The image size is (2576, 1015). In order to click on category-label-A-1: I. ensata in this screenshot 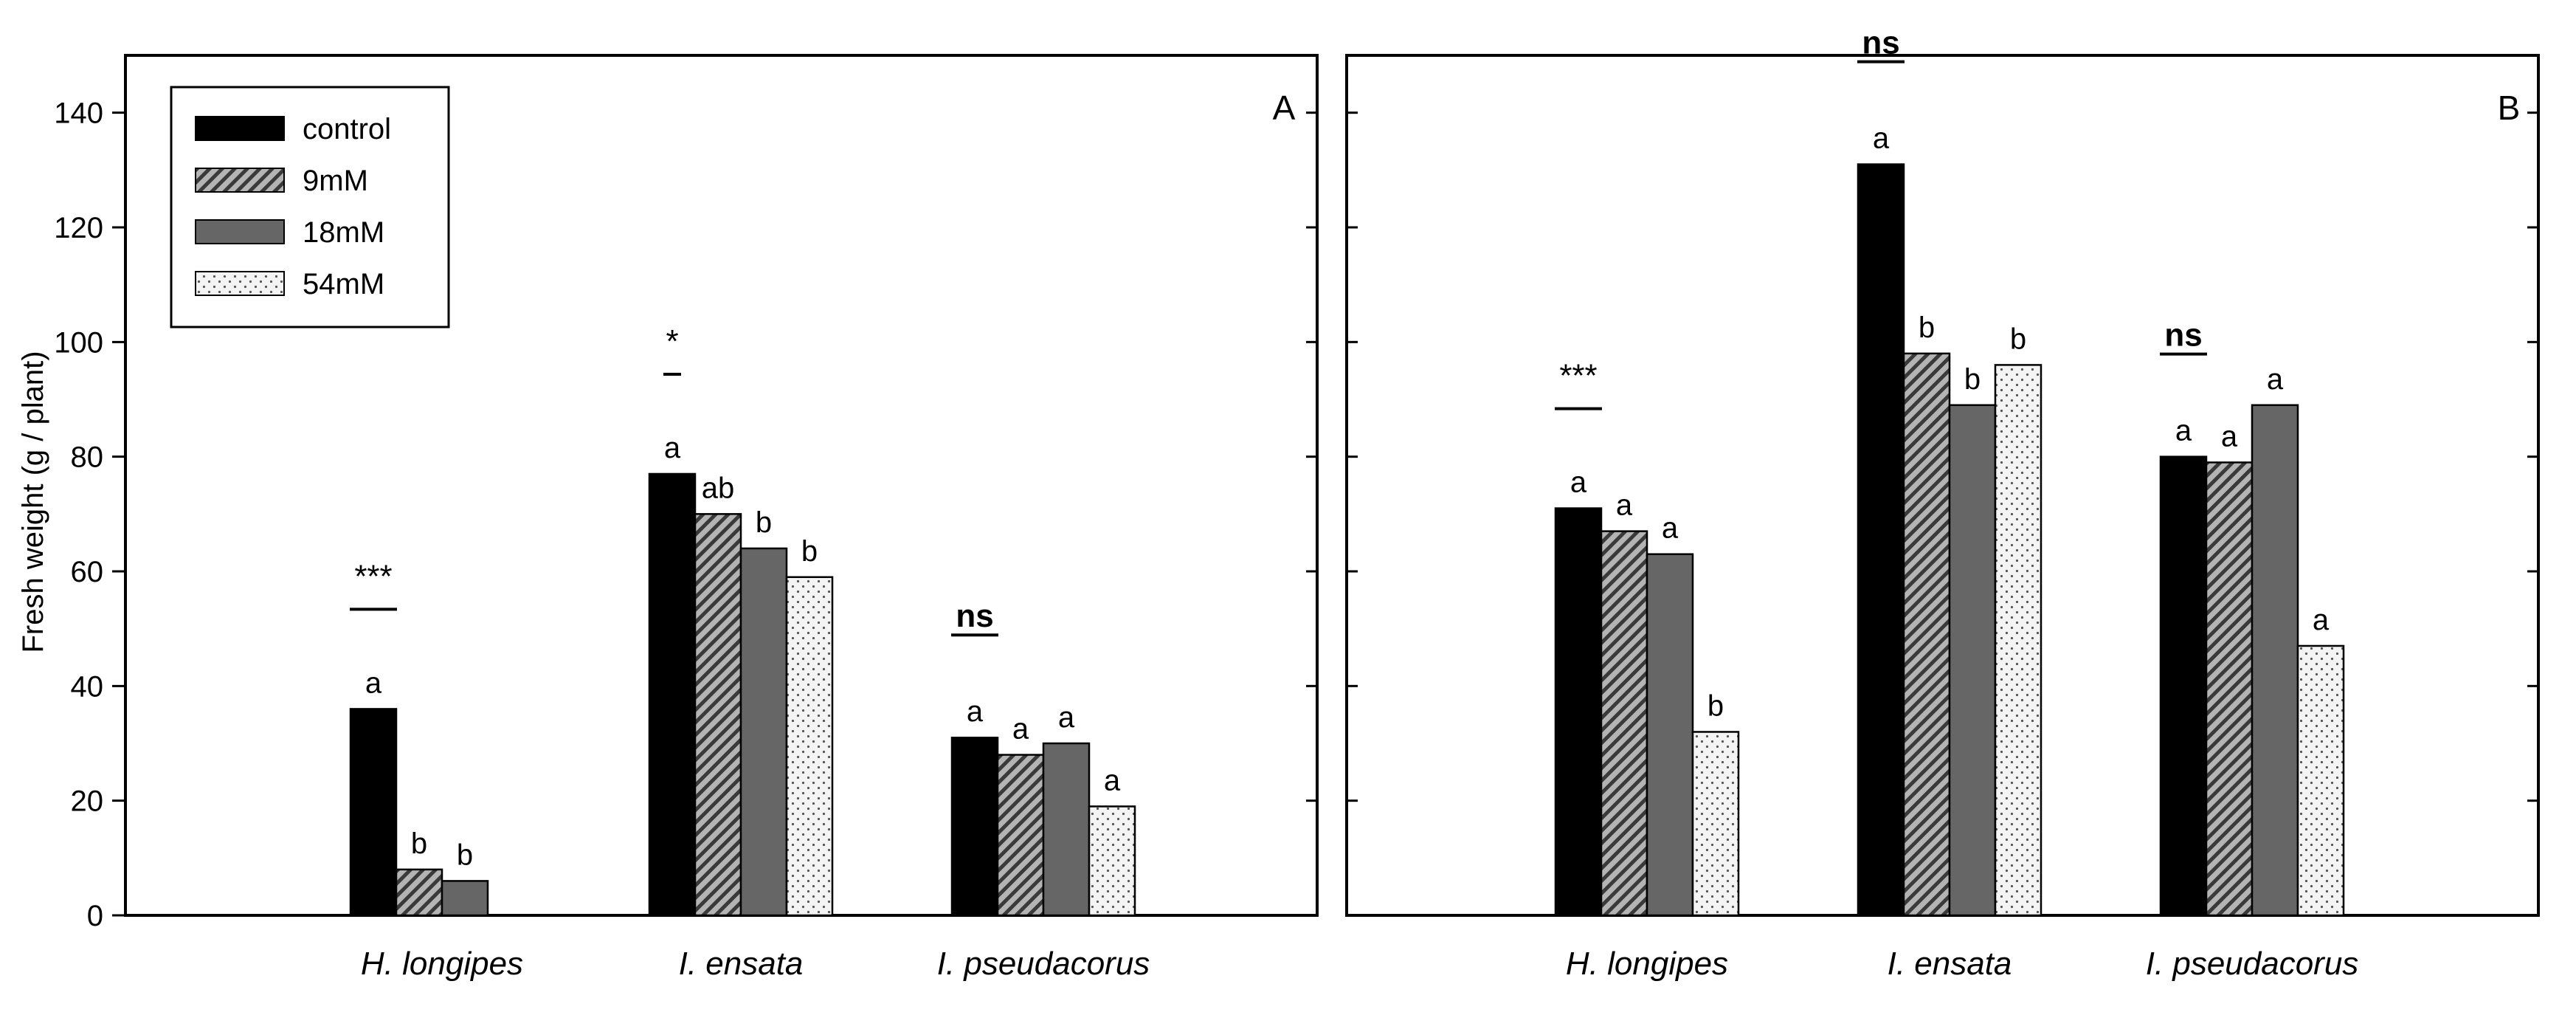, I will do `click(741, 964)`.